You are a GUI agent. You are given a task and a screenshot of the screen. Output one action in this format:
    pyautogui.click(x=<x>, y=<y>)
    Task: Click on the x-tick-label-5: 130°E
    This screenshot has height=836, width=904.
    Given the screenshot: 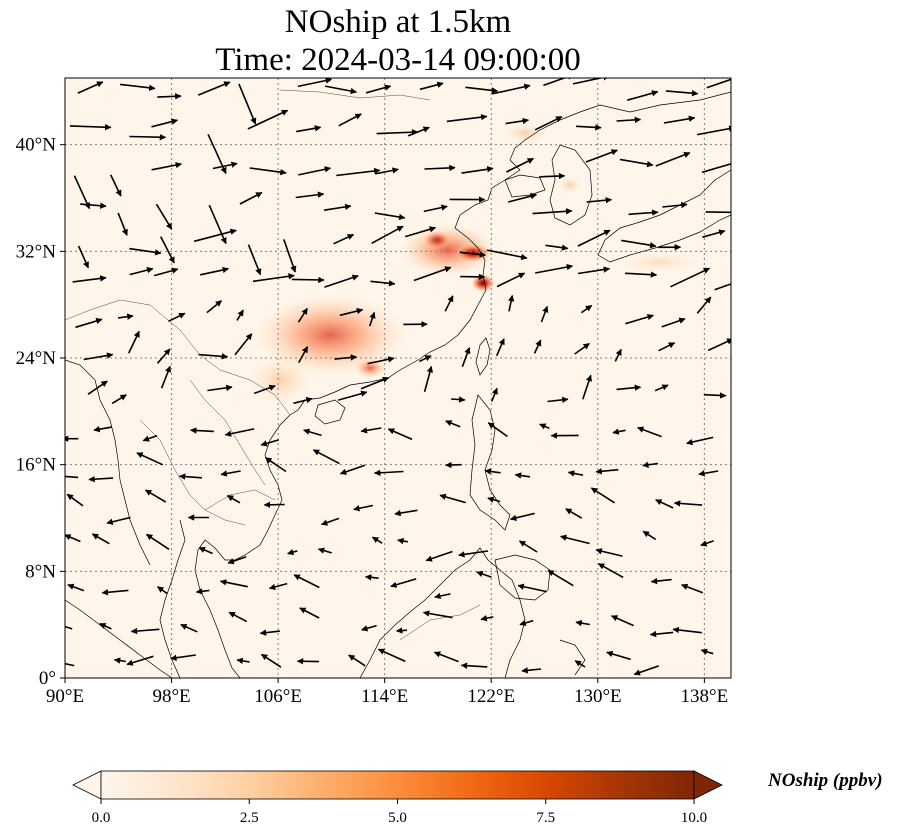 What is the action you would take?
    pyautogui.click(x=598, y=696)
    